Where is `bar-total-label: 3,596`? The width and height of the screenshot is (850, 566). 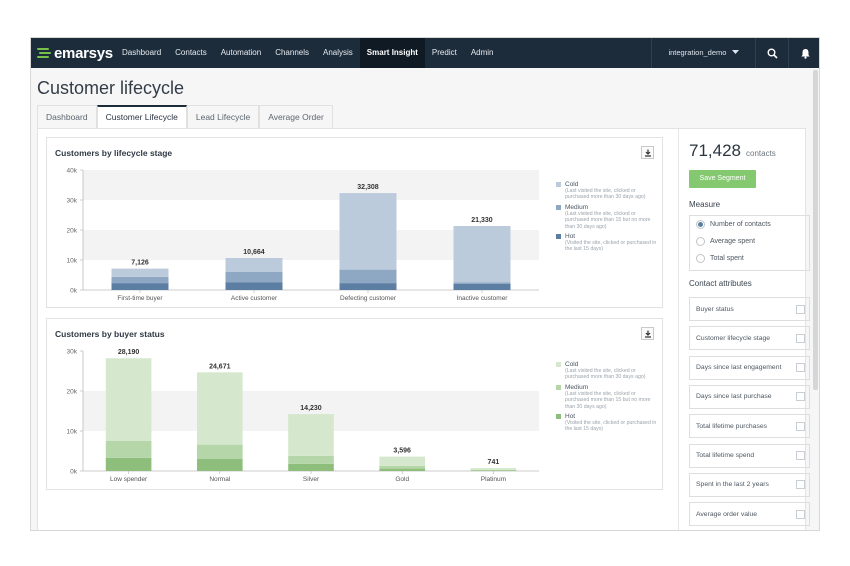 bar-total-label: 3,596 is located at coordinates (402, 451).